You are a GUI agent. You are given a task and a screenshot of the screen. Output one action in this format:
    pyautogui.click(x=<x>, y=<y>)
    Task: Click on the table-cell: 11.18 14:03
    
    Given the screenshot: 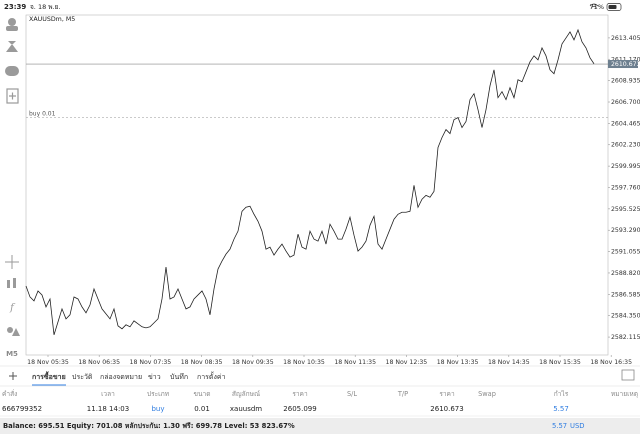 What is the action you would take?
    pyautogui.click(x=108, y=409)
    